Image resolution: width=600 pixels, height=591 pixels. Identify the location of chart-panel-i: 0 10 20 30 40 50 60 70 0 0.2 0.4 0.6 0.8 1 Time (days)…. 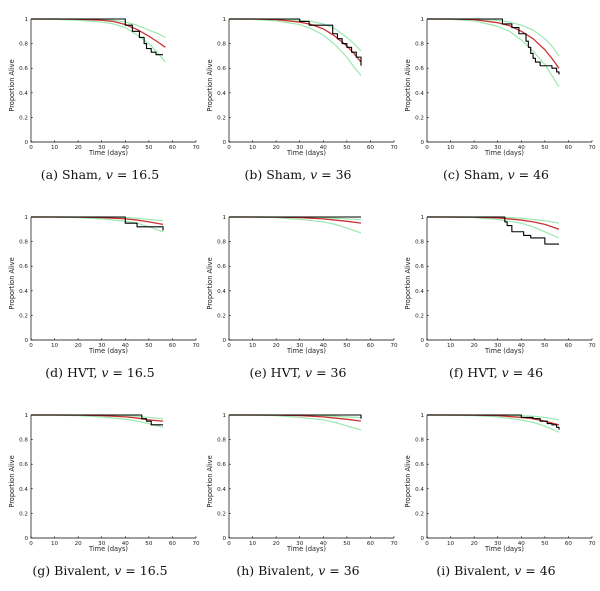
(496, 493).